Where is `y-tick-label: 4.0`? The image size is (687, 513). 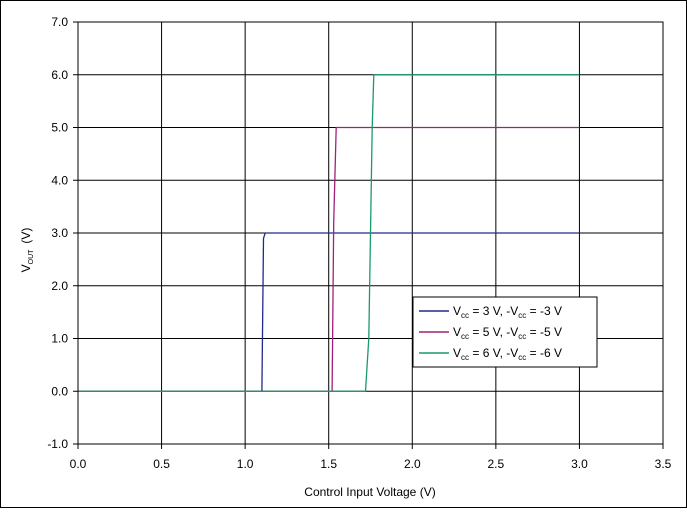
y-tick-label: 4.0 is located at coordinates (59, 180).